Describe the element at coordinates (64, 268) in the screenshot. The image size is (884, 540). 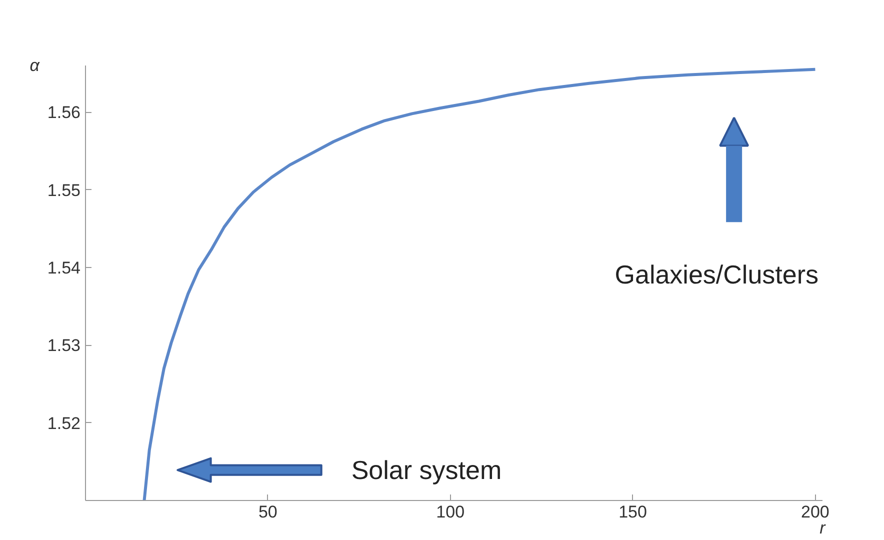
I see `y-tick-label: 1.54` at that location.